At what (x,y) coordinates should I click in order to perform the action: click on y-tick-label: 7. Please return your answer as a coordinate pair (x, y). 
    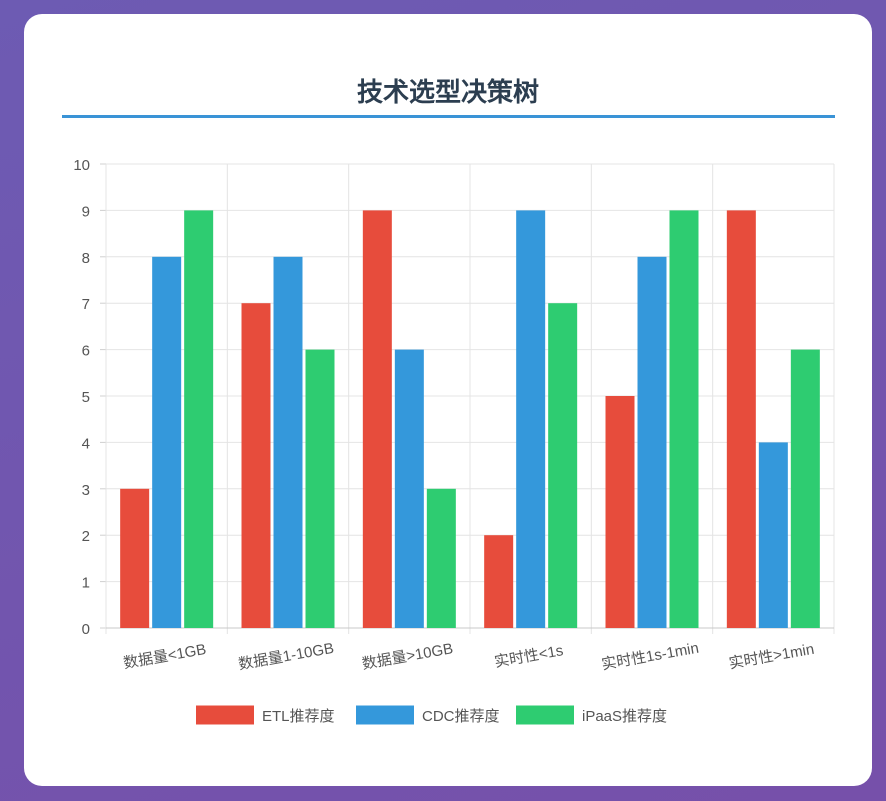
    Looking at the image, I should click on (86, 304).